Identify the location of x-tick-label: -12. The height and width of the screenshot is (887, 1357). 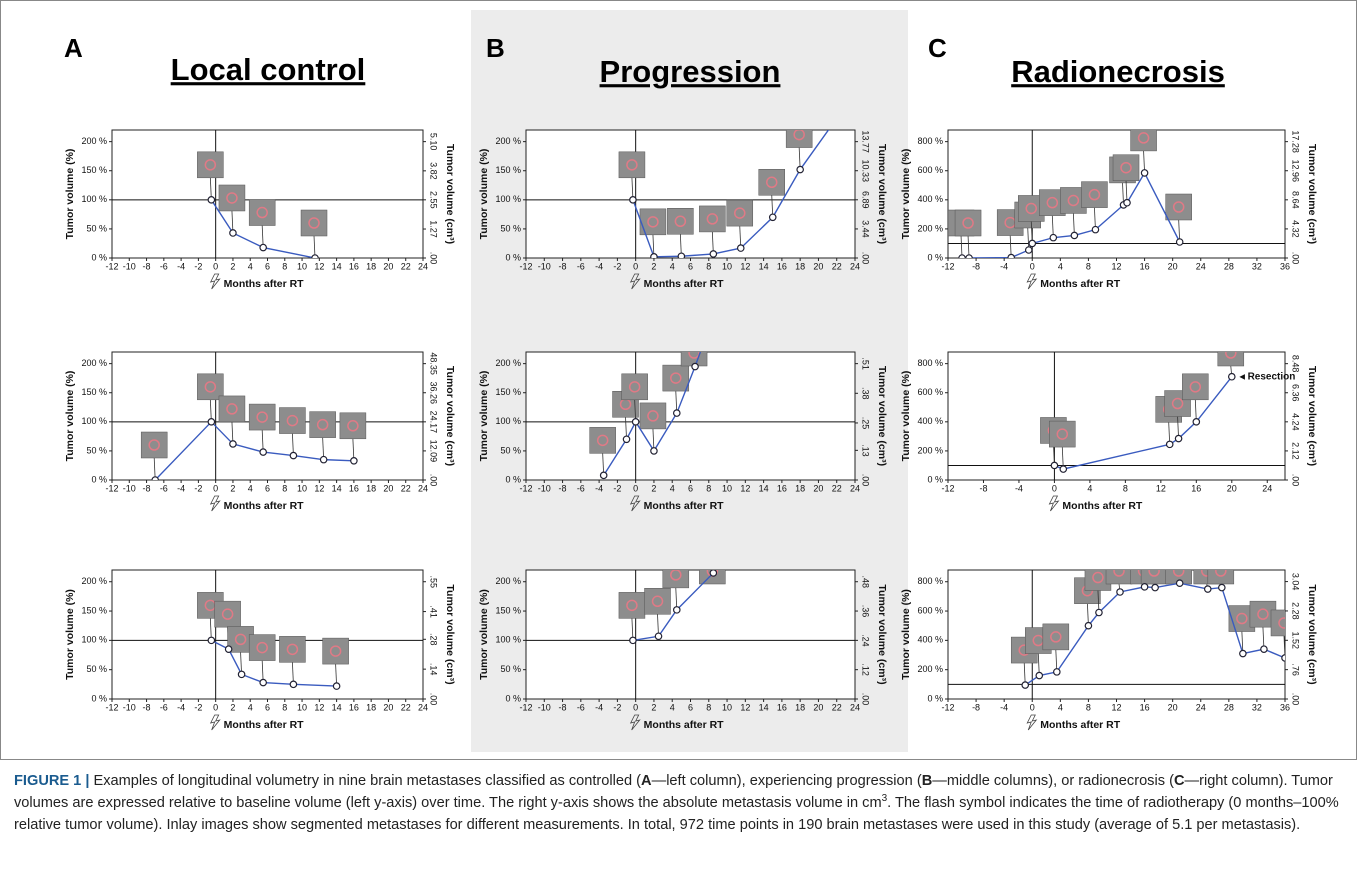
(947, 488).